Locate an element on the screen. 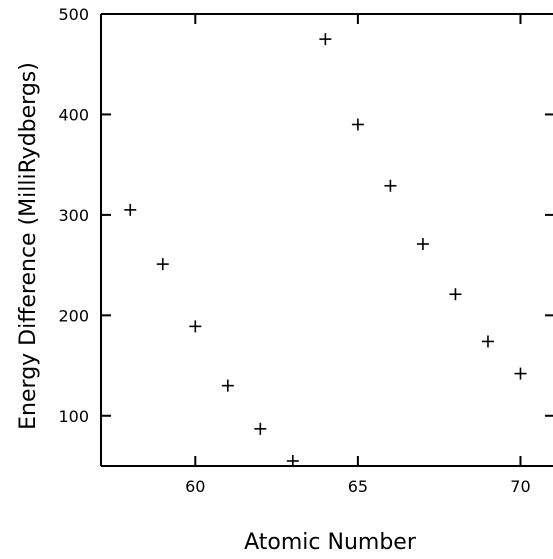 The height and width of the screenshot is (559, 553). y-tick-label: 300 is located at coordinates (73, 215).